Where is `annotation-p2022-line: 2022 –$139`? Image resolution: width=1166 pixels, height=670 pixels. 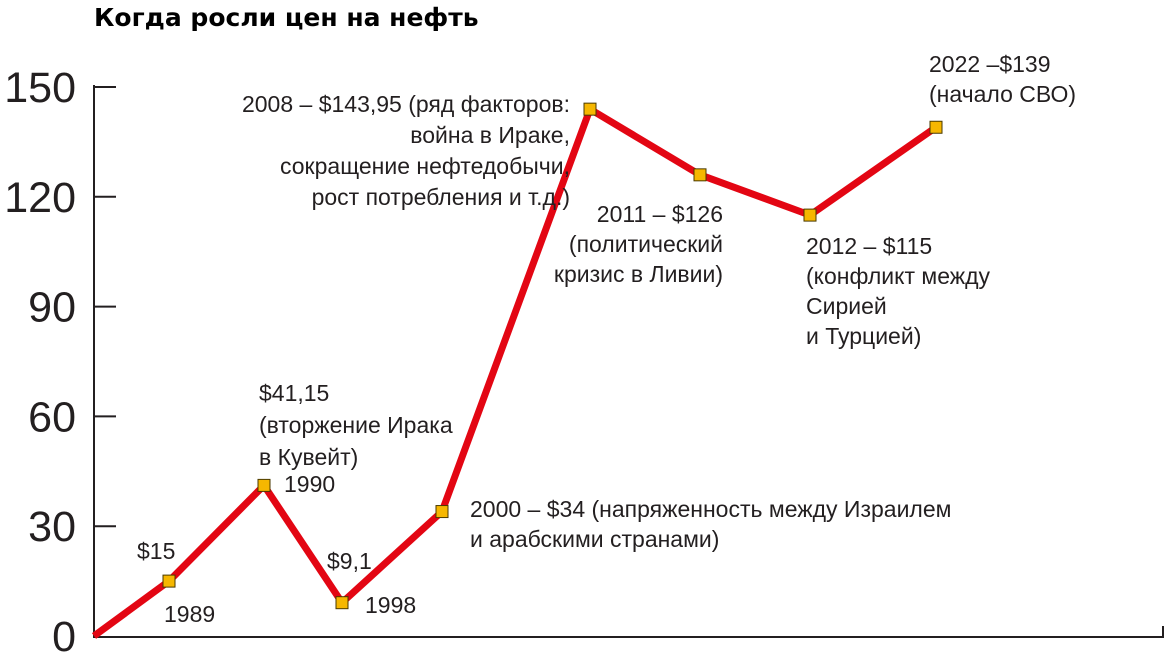
annotation-p2022-line: 2022 –$139 is located at coordinates (990, 64).